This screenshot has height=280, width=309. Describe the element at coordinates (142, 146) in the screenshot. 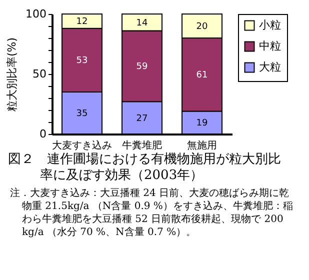

I see `x-tick-label: 牛糞堆肥` at that location.